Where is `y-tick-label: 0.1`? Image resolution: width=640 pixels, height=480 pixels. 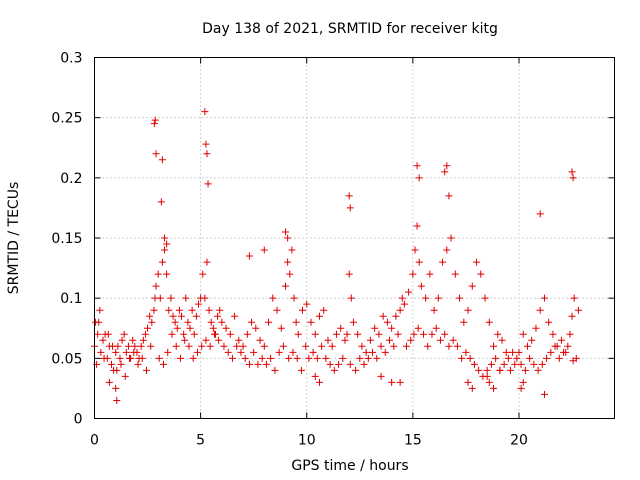 y-tick-label: 0.1 is located at coordinates (71, 299).